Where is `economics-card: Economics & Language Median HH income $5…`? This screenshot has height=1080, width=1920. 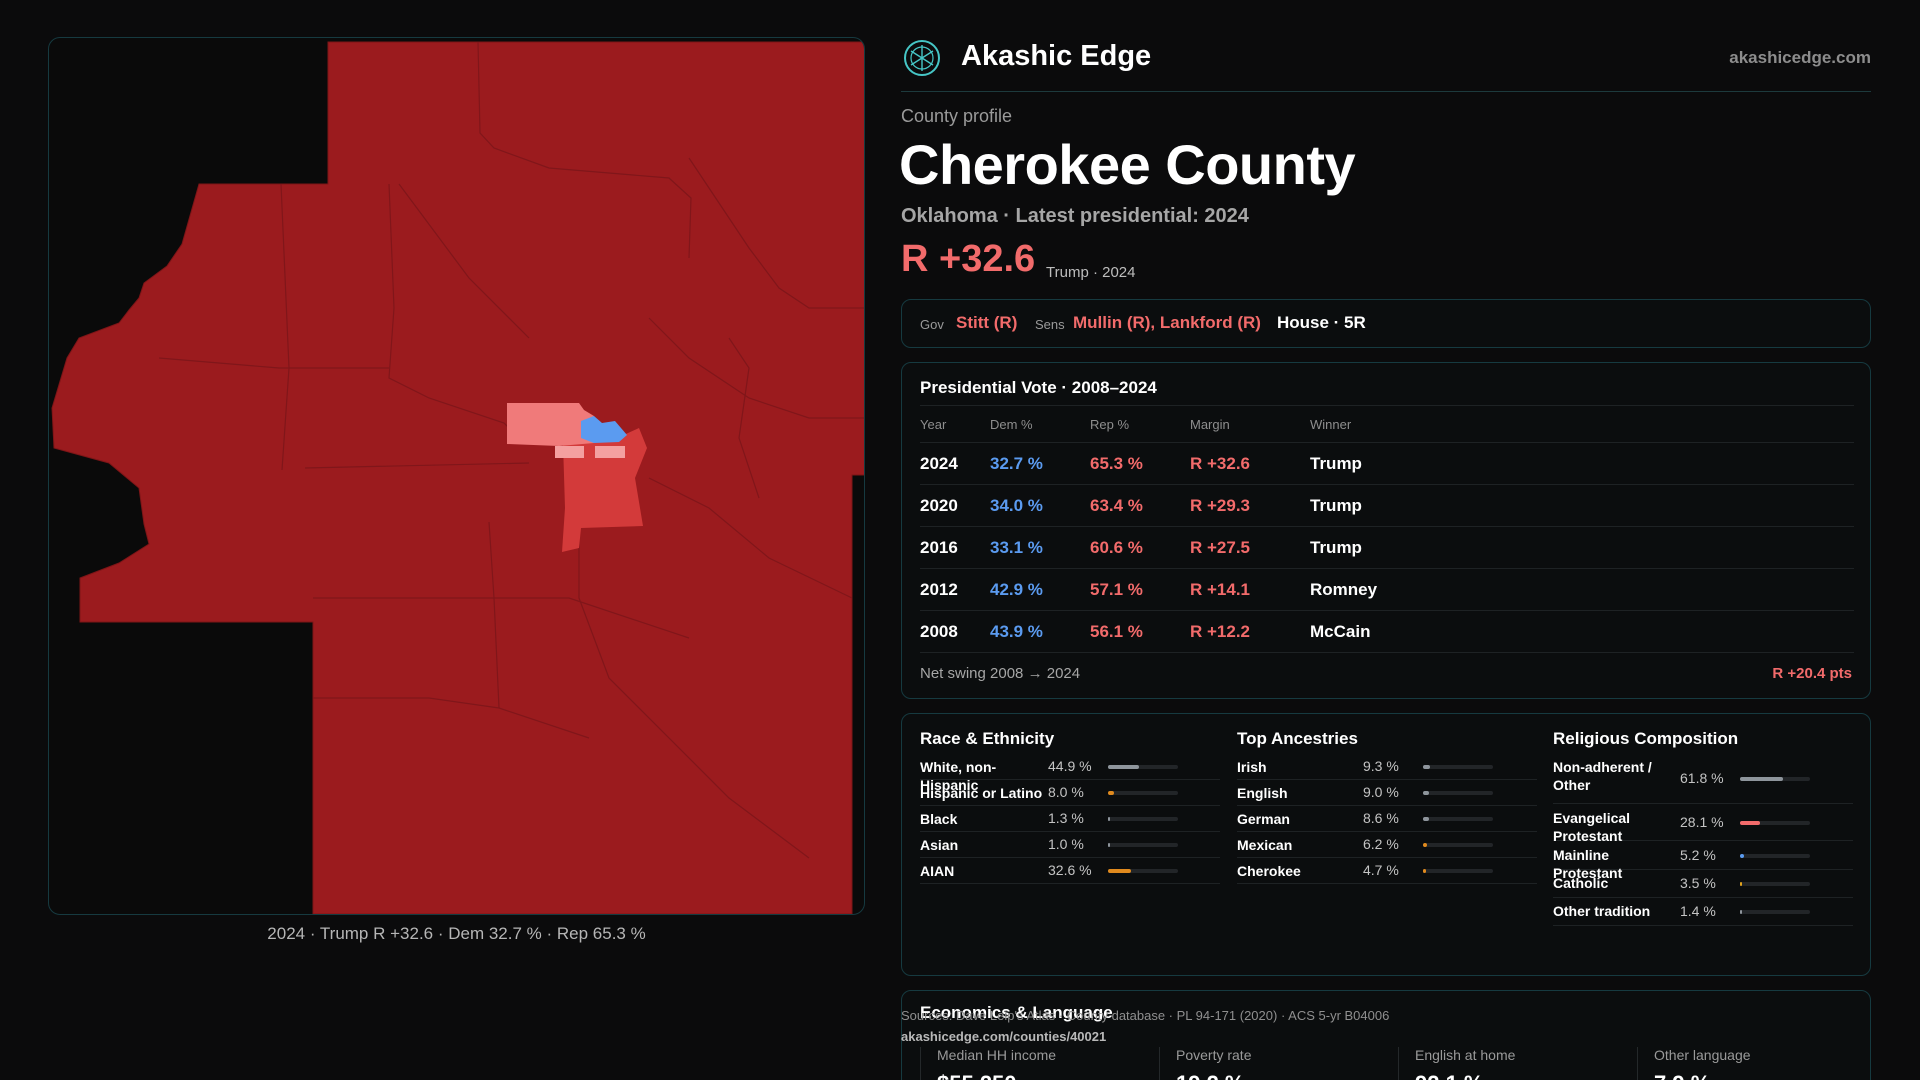 economics-card: Economics & Language Median HH income $5… is located at coordinates (1386, 1035).